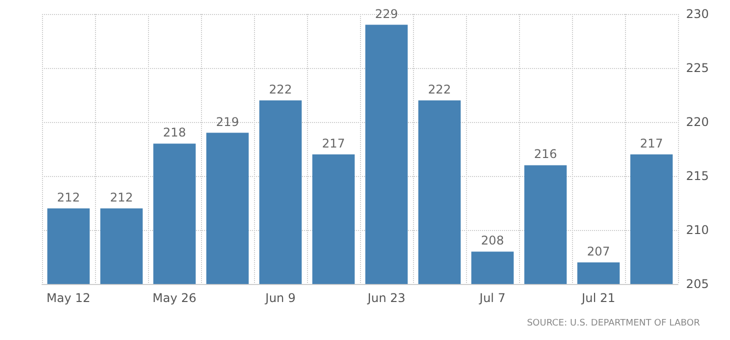 The image size is (730, 340). What do you see at coordinates (598, 251) in the screenshot?
I see `data-label: 207` at bounding box center [598, 251].